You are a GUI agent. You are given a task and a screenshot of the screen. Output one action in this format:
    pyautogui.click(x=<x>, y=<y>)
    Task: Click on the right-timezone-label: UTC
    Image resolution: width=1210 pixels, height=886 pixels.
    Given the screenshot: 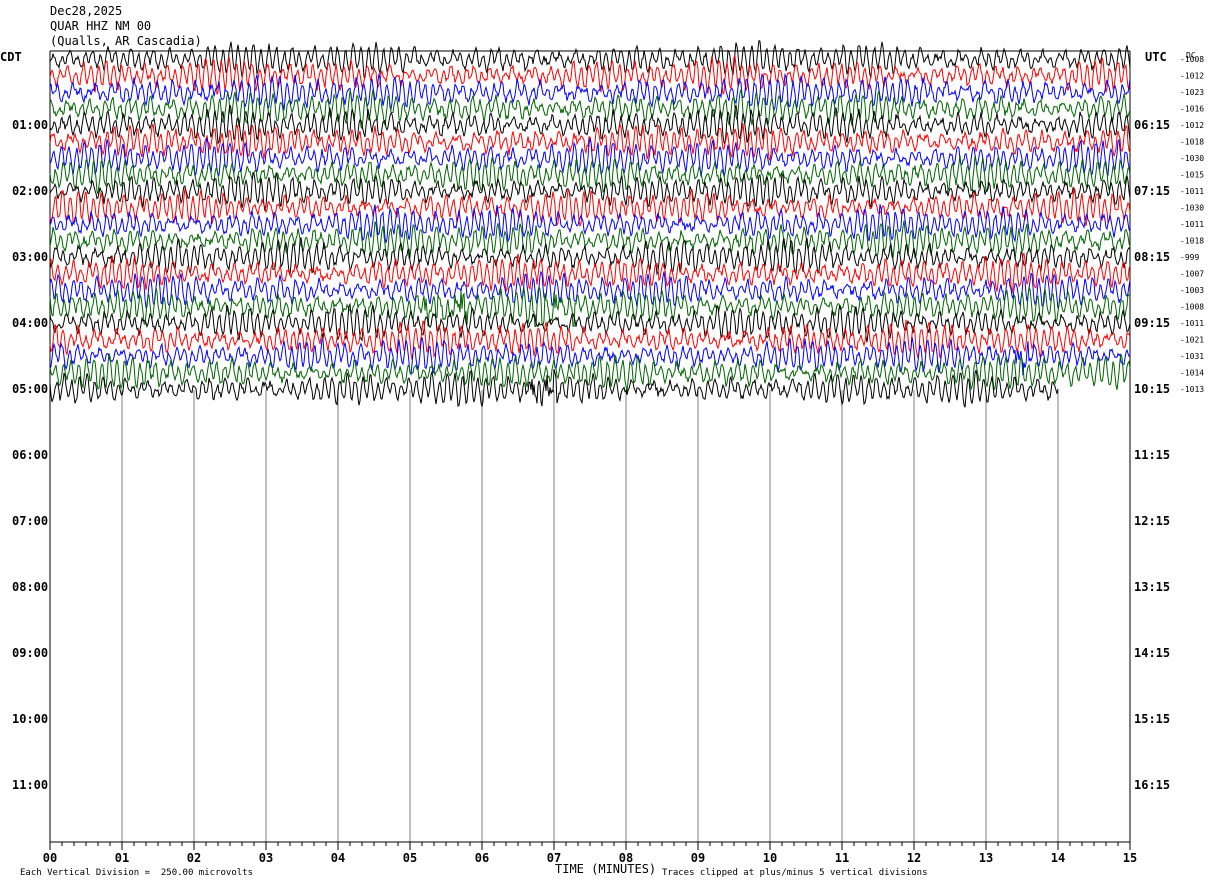 What is the action you would take?
    pyautogui.click(x=1156, y=57)
    